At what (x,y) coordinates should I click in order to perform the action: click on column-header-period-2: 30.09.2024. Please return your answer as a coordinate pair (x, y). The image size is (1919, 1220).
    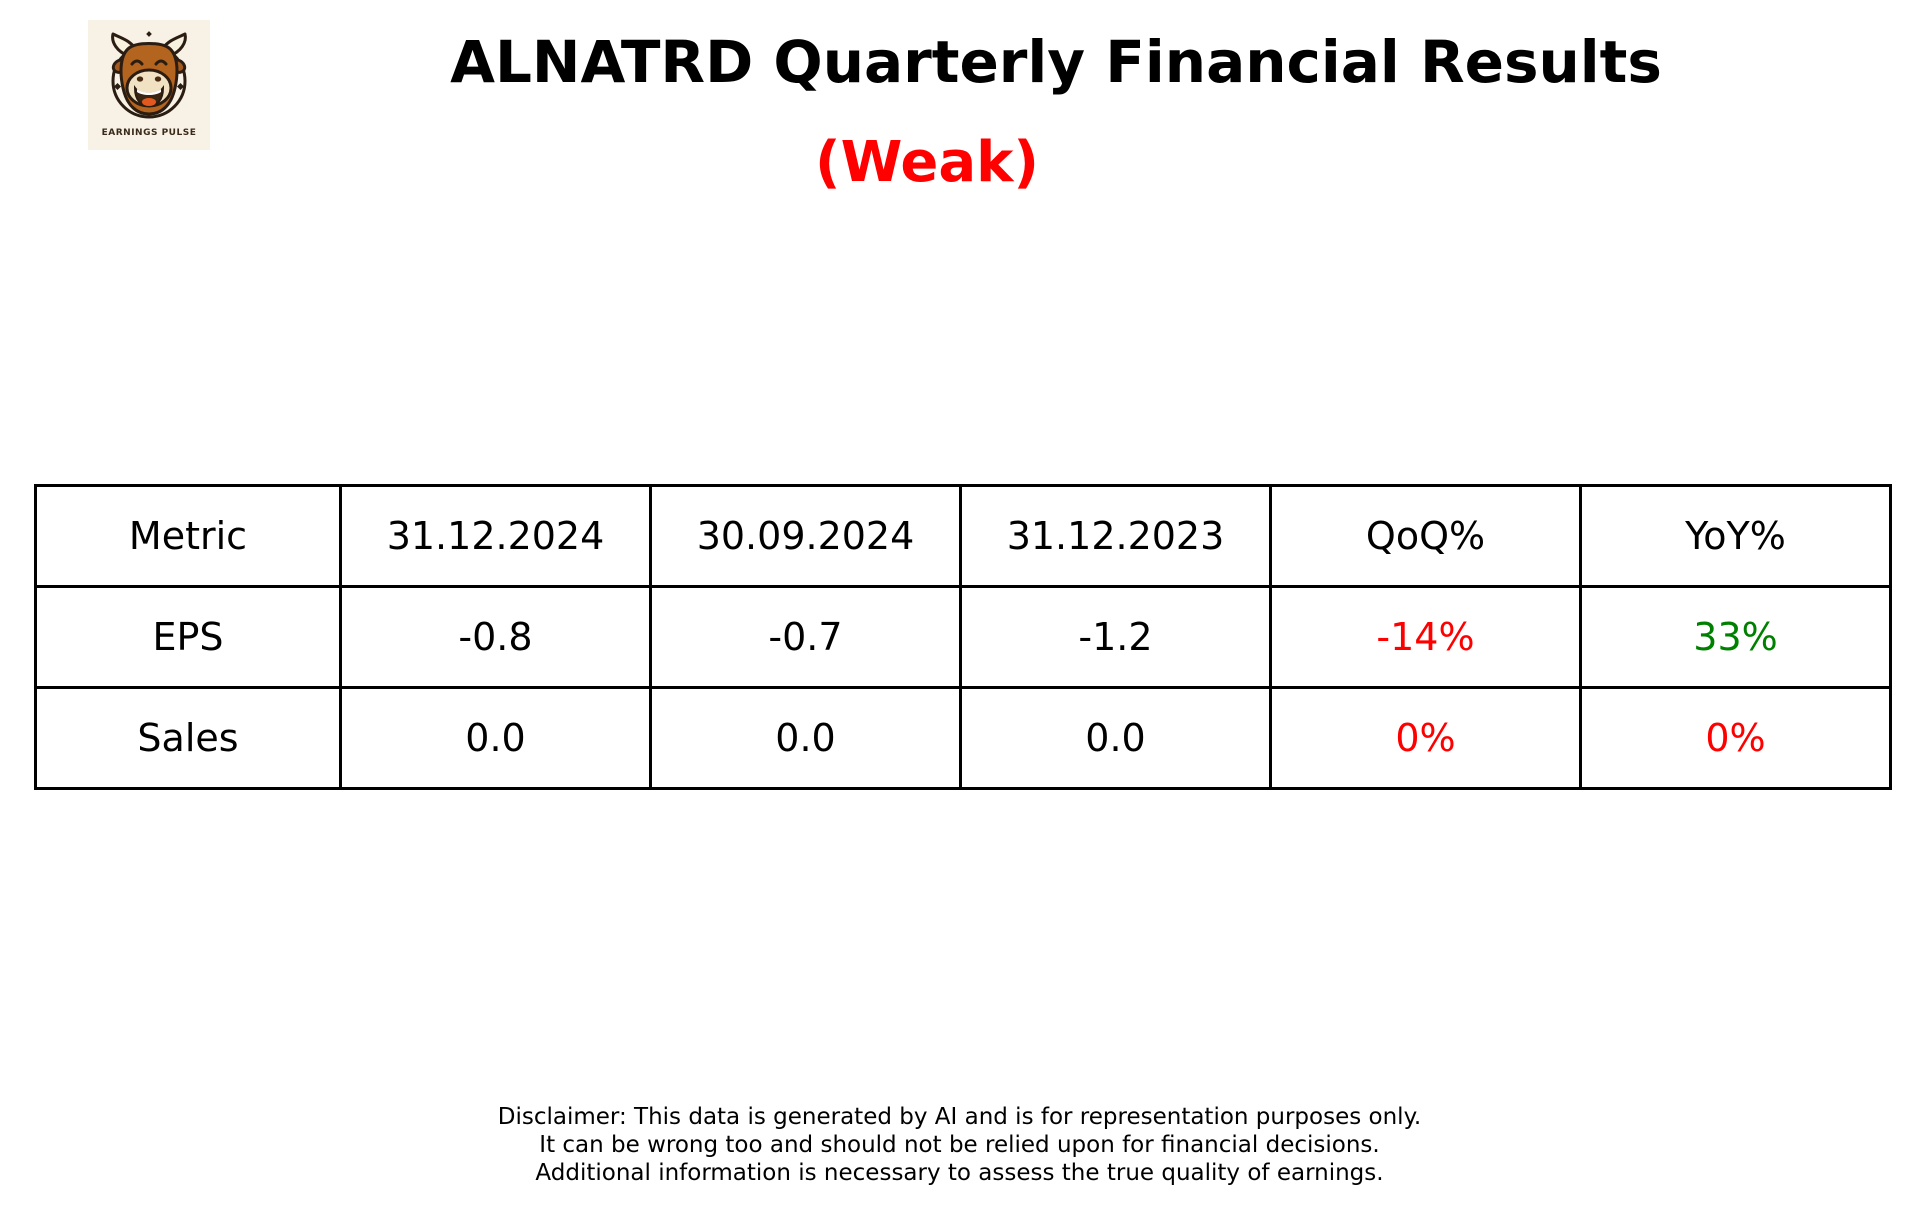
    Looking at the image, I should click on (805, 536).